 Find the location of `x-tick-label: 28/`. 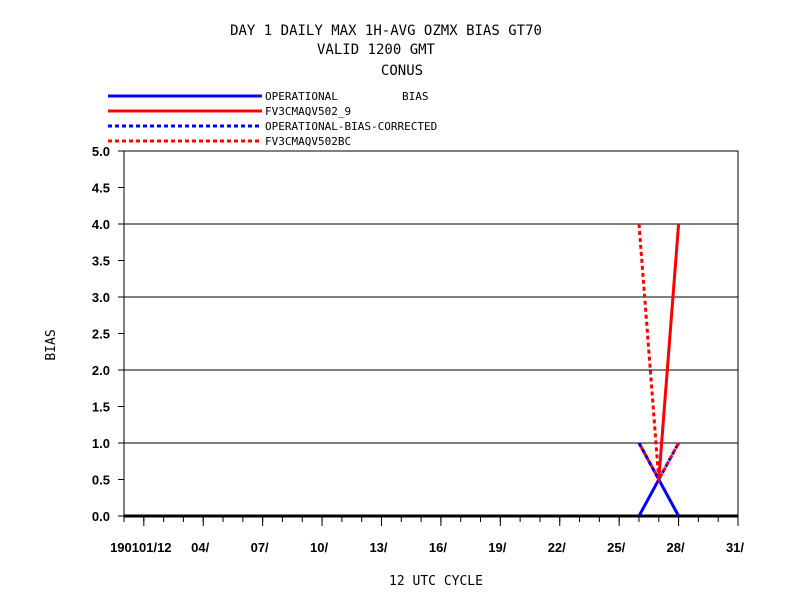

x-tick-label: 28/ is located at coordinates (676, 547).